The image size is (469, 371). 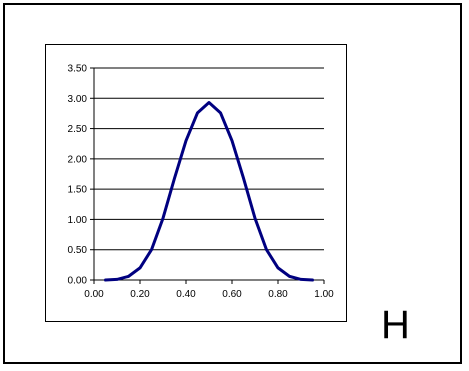 I want to click on y-tick-label: 0.50, so click(x=78, y=250).